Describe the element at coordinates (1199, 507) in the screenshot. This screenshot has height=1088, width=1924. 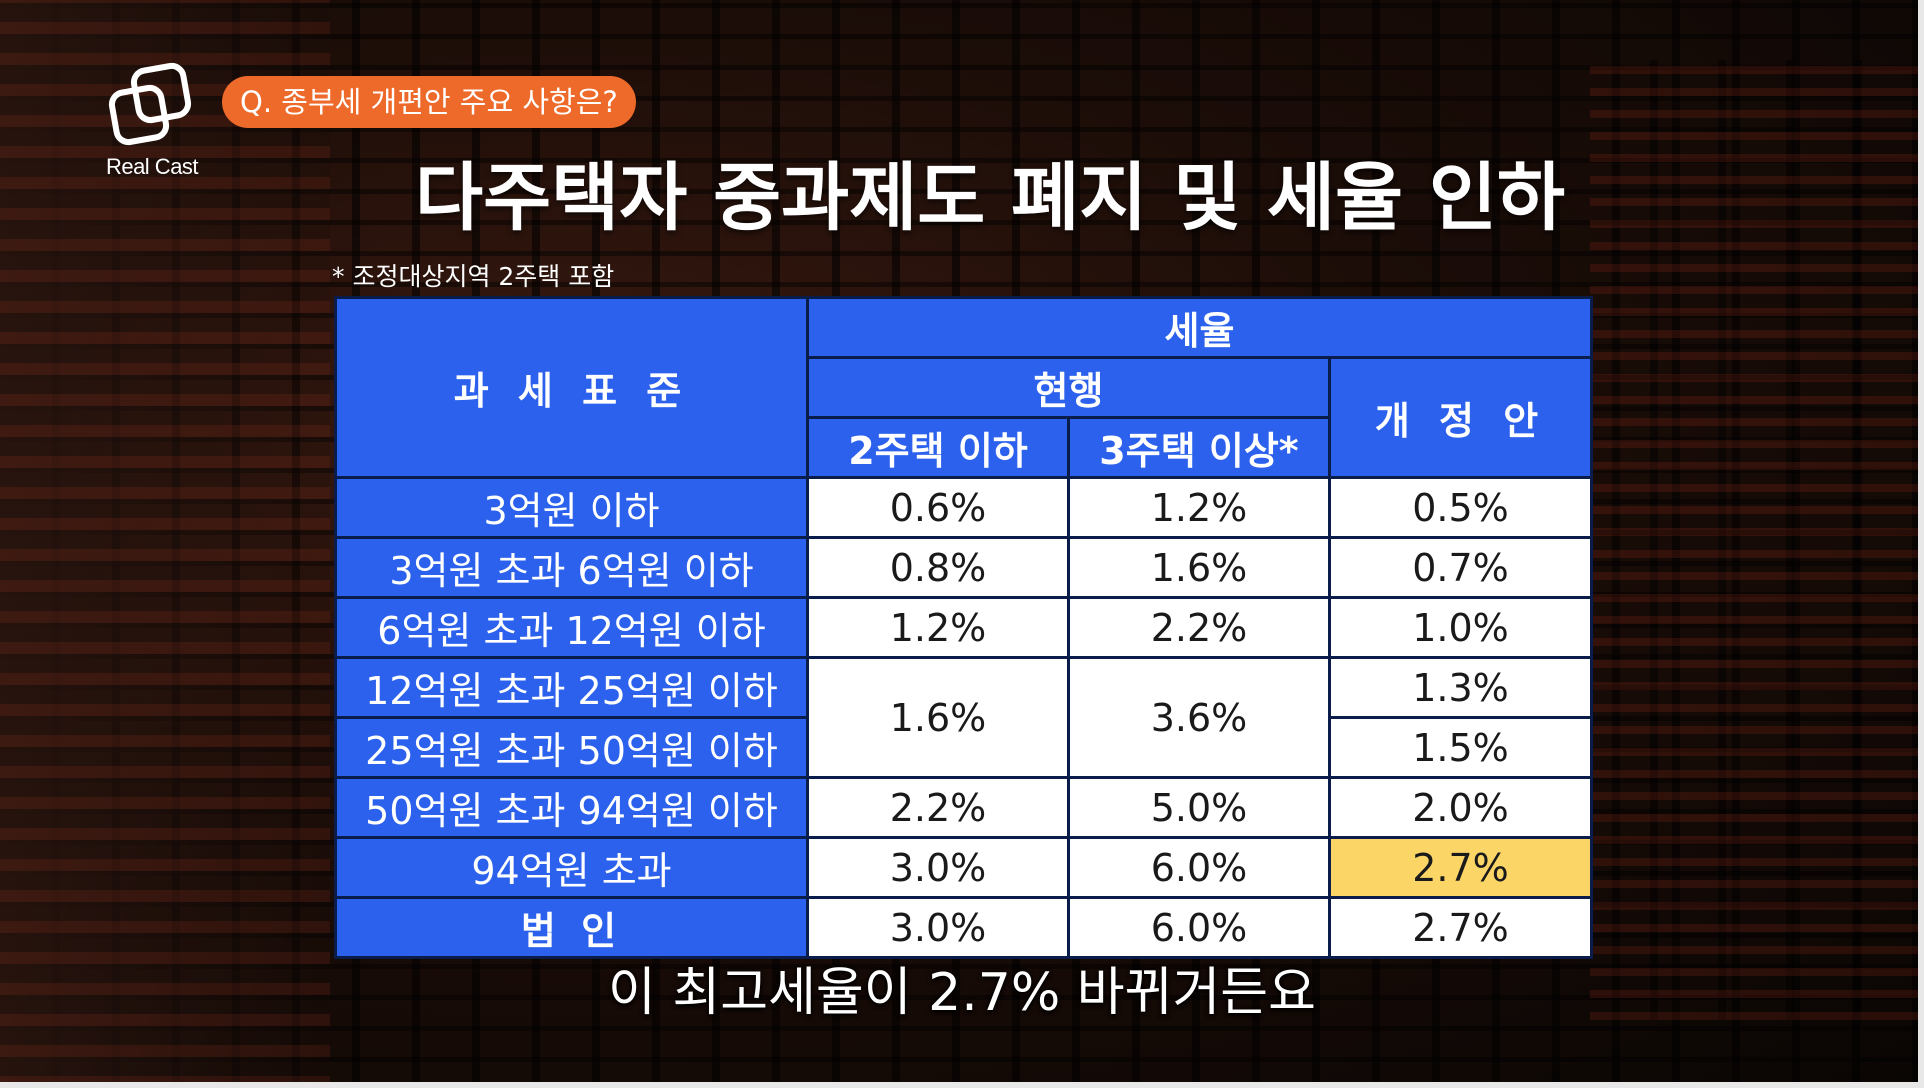
I see `rate-three-houses-cell: 1.2%` at that location.